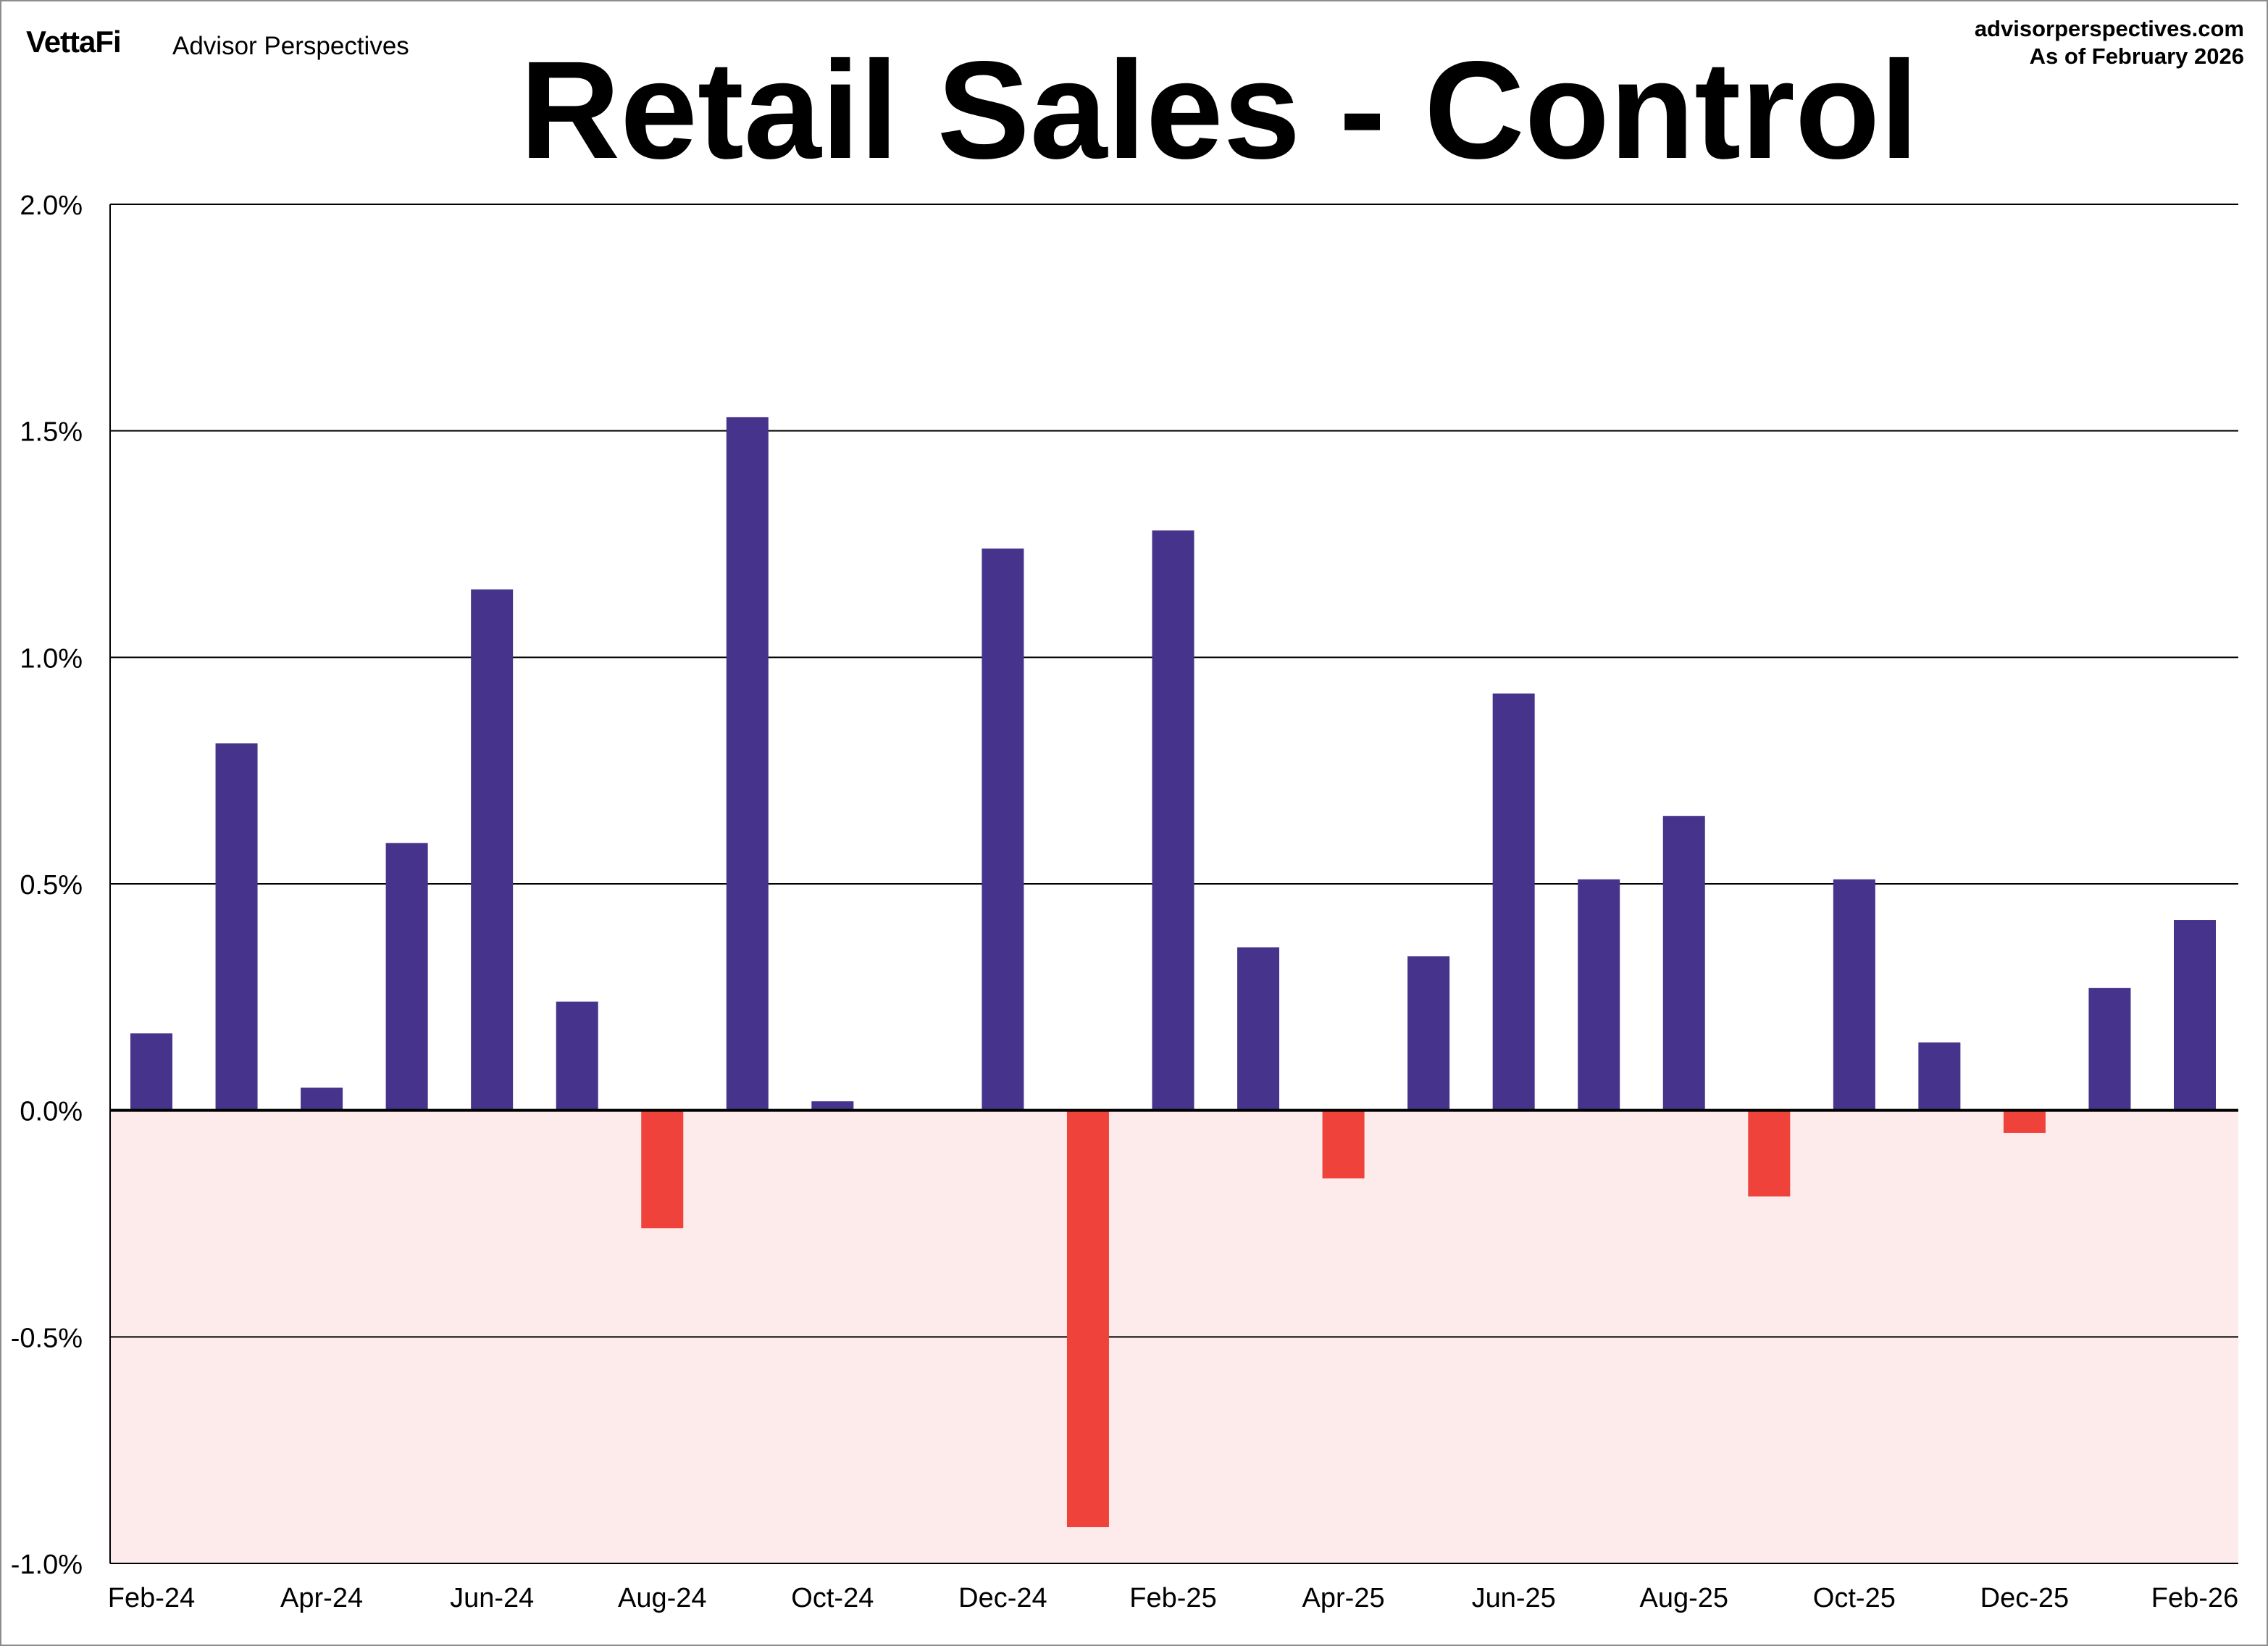 The image size is (2268, 1646). I want to click on vettafi-logo: VettaFi, so click(74, 42).